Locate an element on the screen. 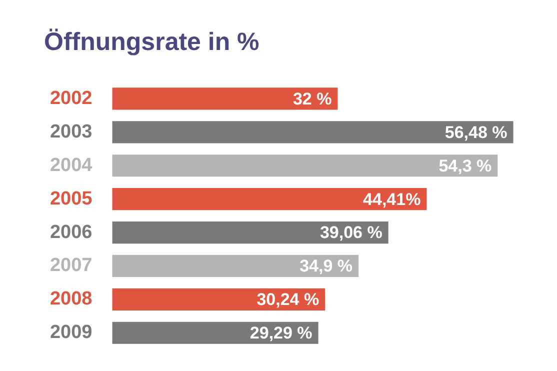 The image size is (557, 371). data-label: 54,3 % is located at coordinates (465, 166).